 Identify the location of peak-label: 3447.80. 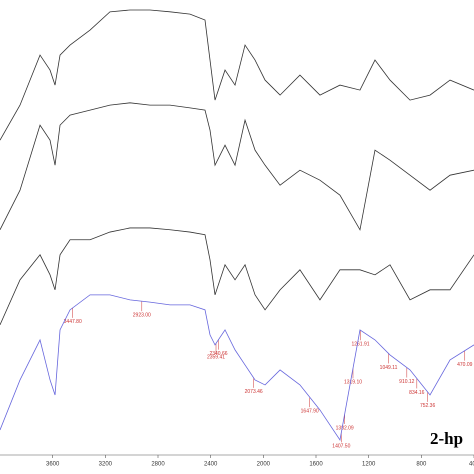
(73, 322).